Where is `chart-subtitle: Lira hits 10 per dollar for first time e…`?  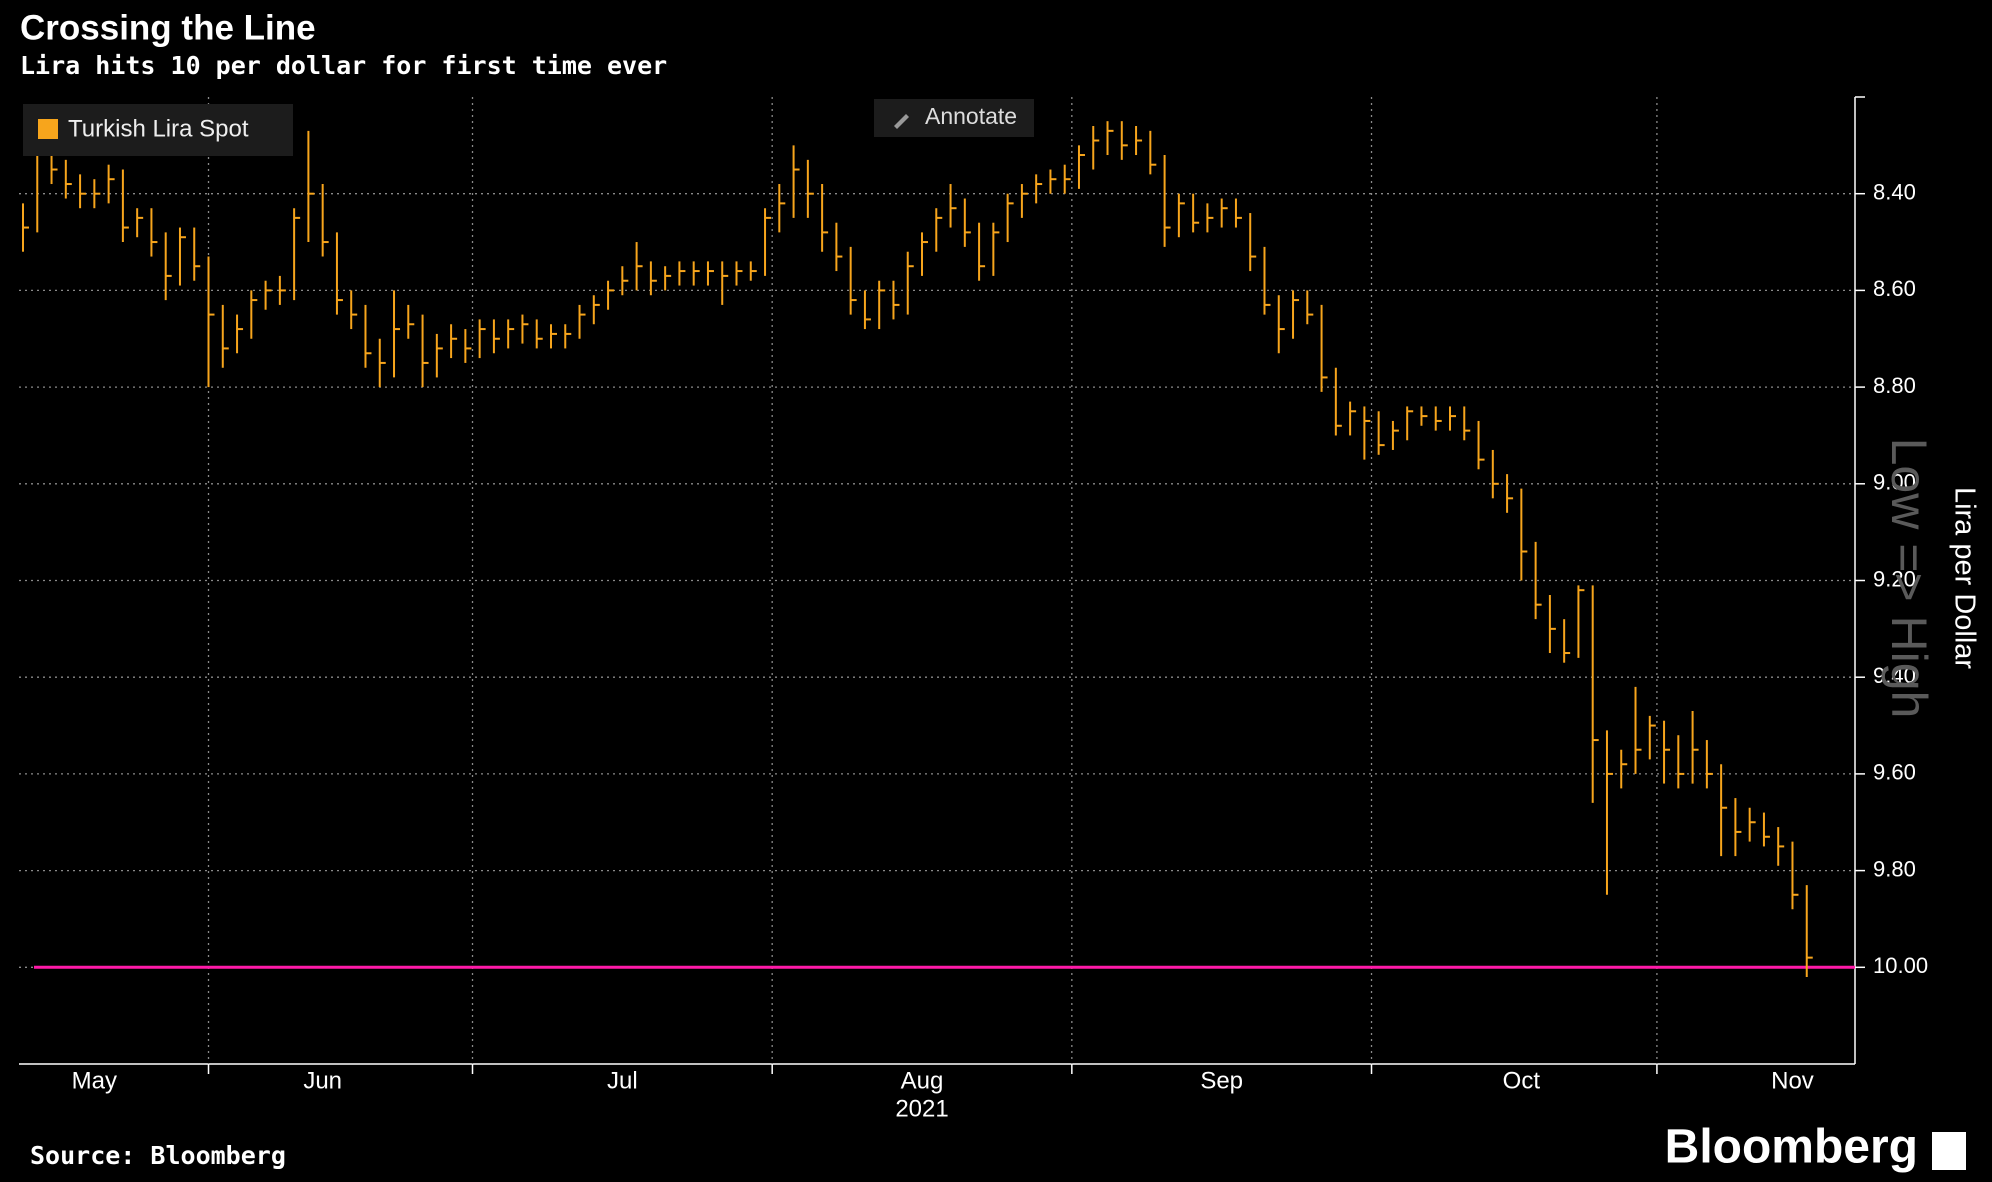 chart-subtitle: Lira hits 10 per dollar for first time e… is located at coordinates (343, 65).